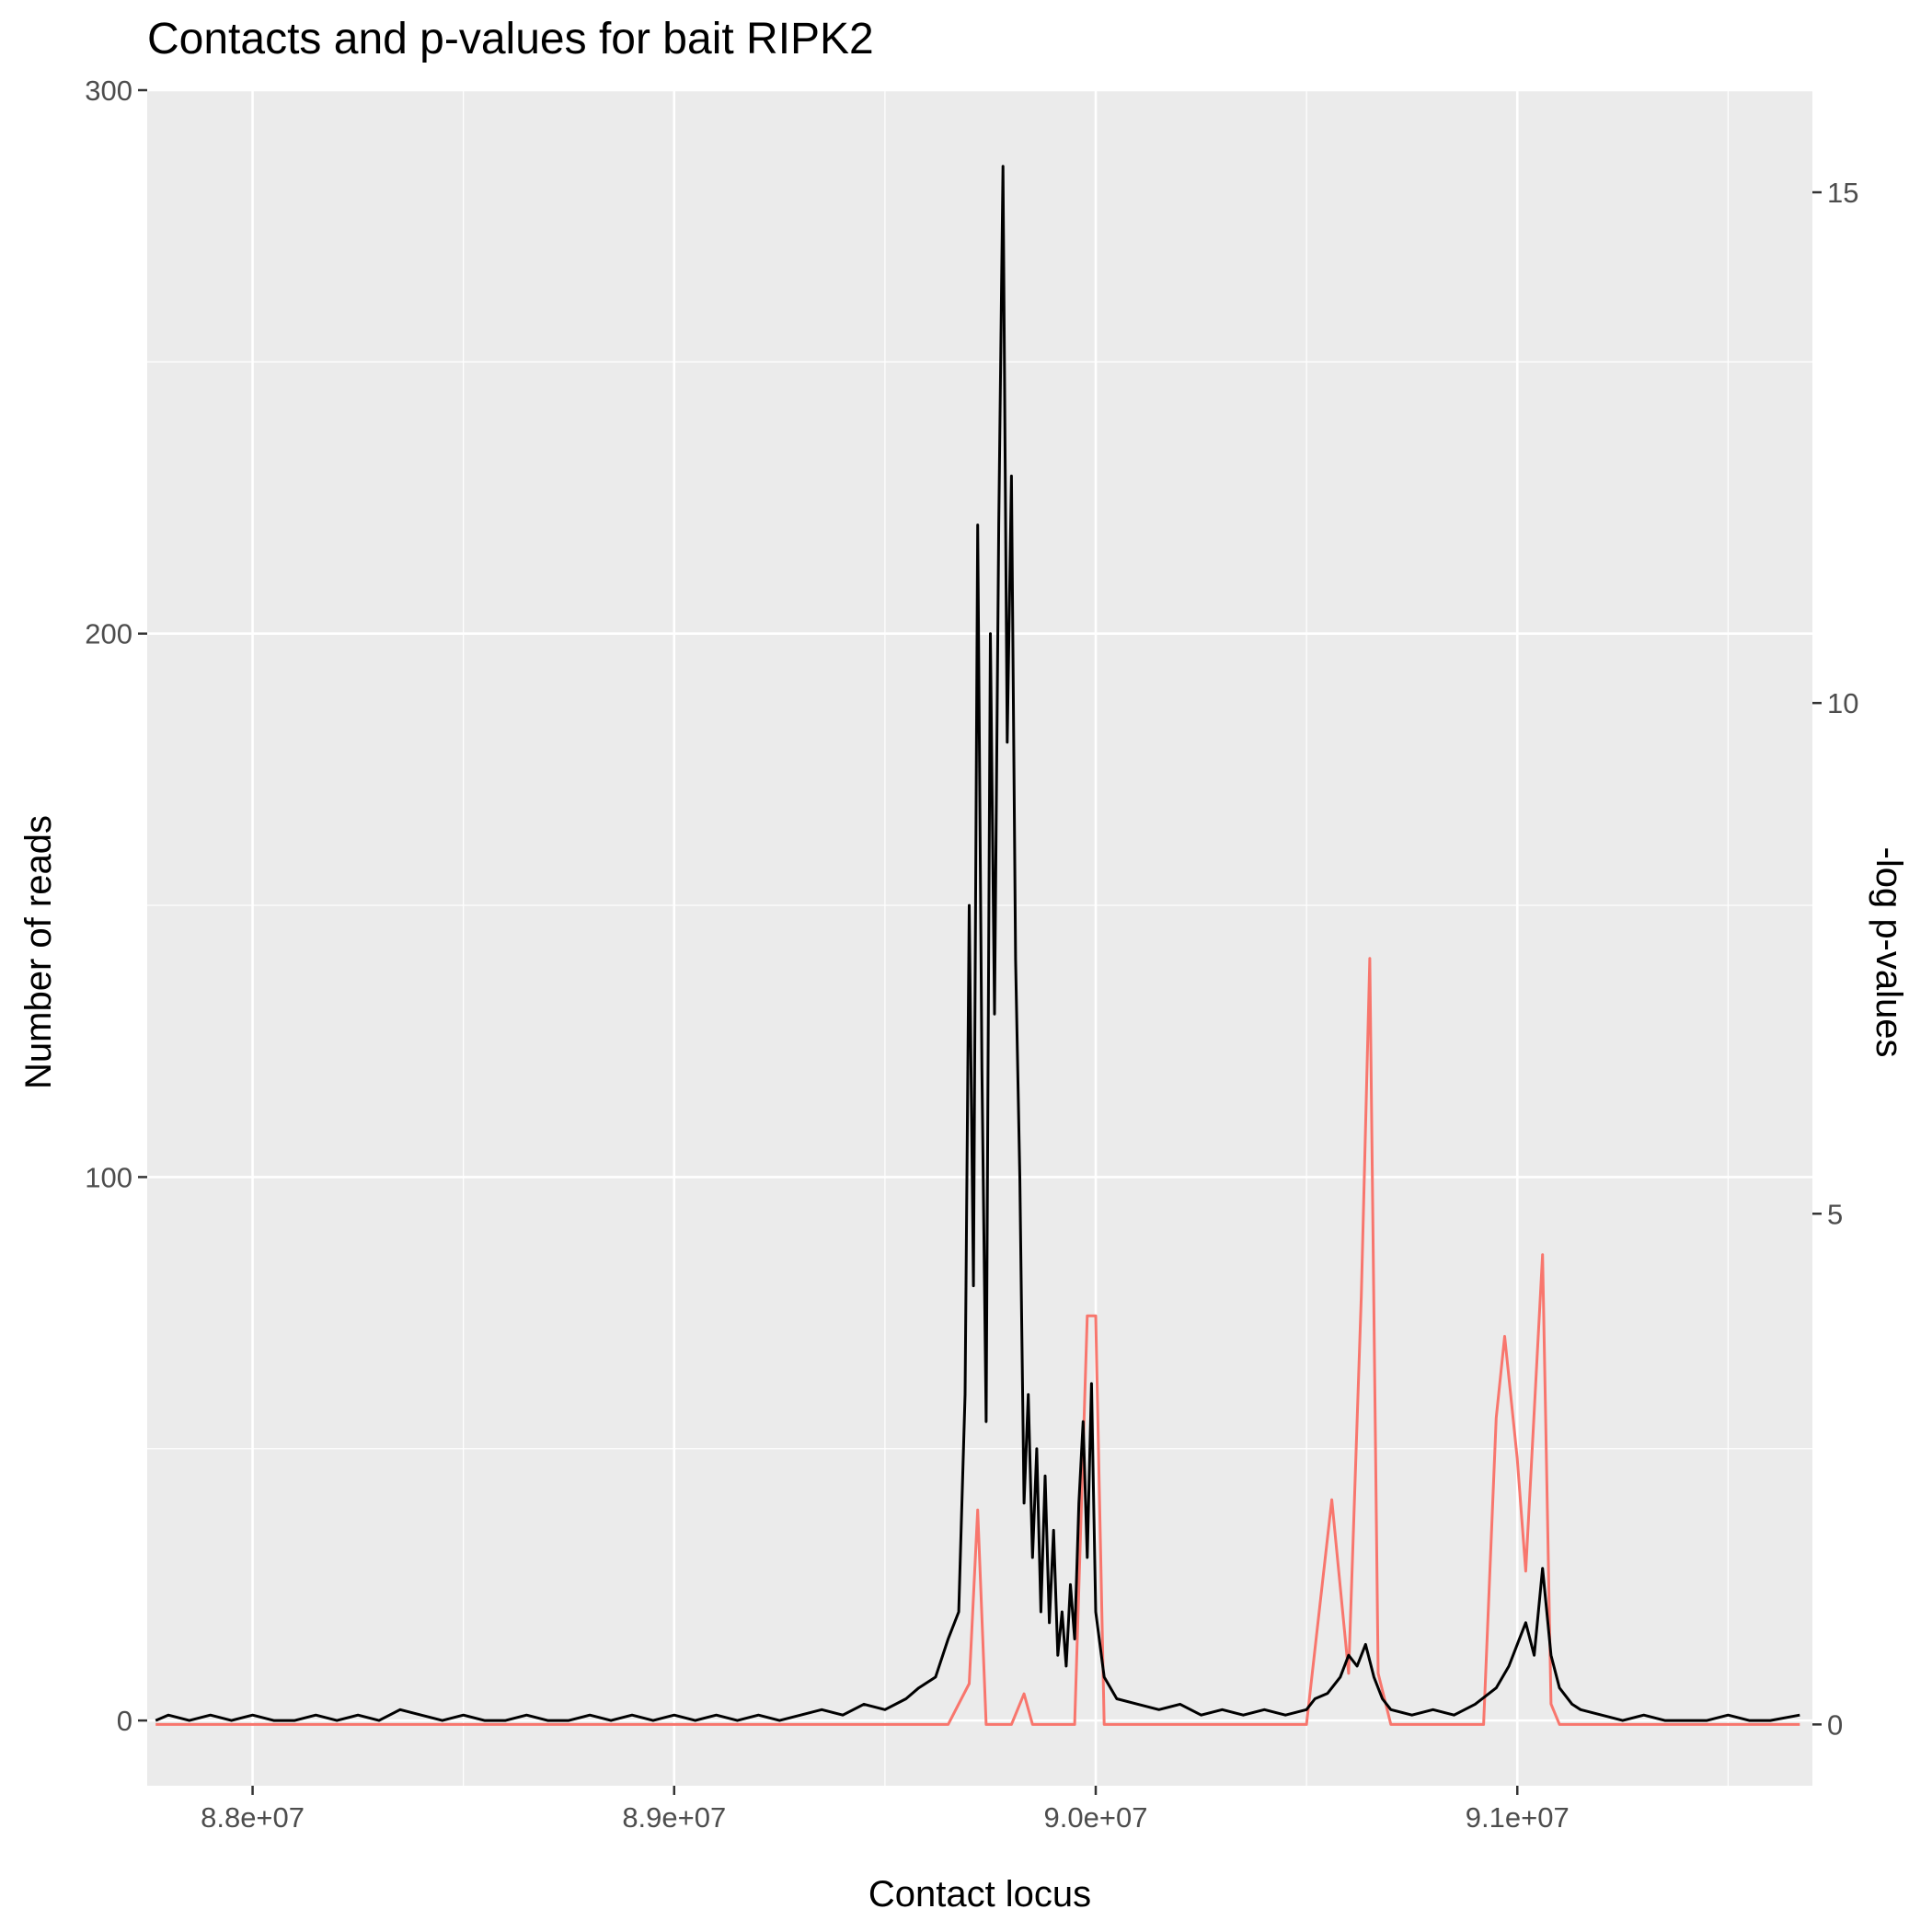 This screenshot has width=1932, height=1932. Describe the element at coordinates (38, 952) in the screenshot. I see `y-axis-title: Number of reads` at that location.